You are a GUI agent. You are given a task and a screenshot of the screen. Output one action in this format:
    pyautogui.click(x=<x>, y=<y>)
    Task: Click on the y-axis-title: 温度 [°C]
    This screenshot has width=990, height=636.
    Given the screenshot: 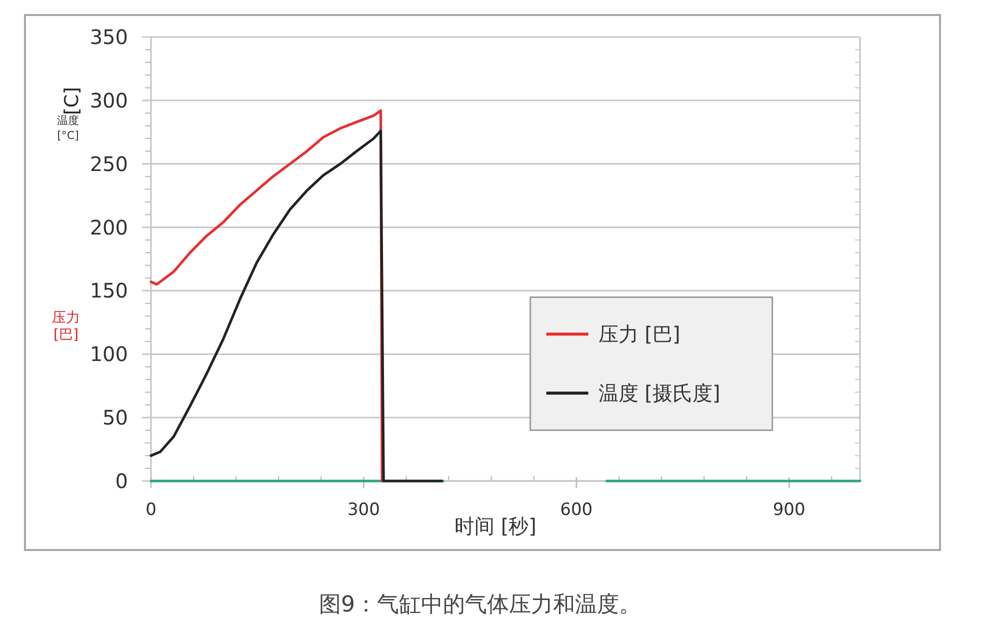 What is the action you would take?
    pyautogui.click(x=68, y=128)
    